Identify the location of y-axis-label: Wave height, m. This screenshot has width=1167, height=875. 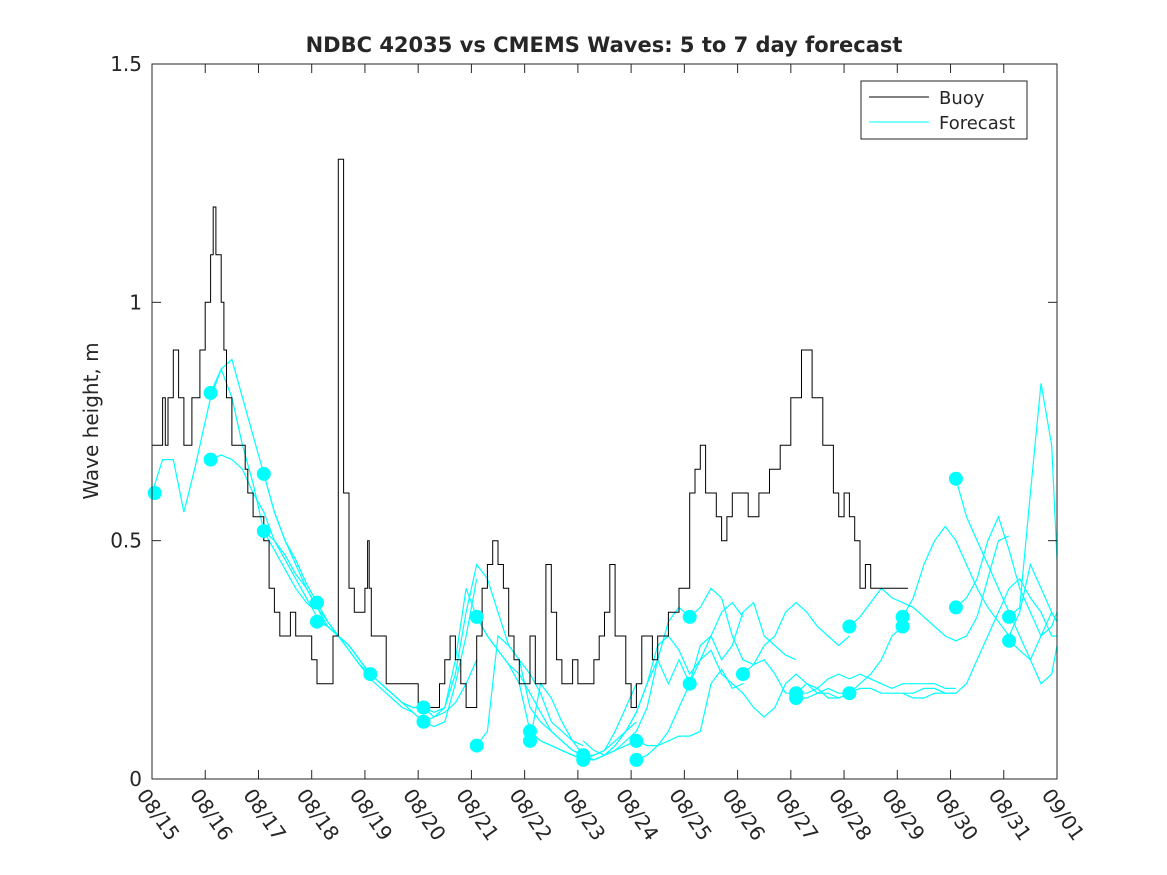
(91, 420).